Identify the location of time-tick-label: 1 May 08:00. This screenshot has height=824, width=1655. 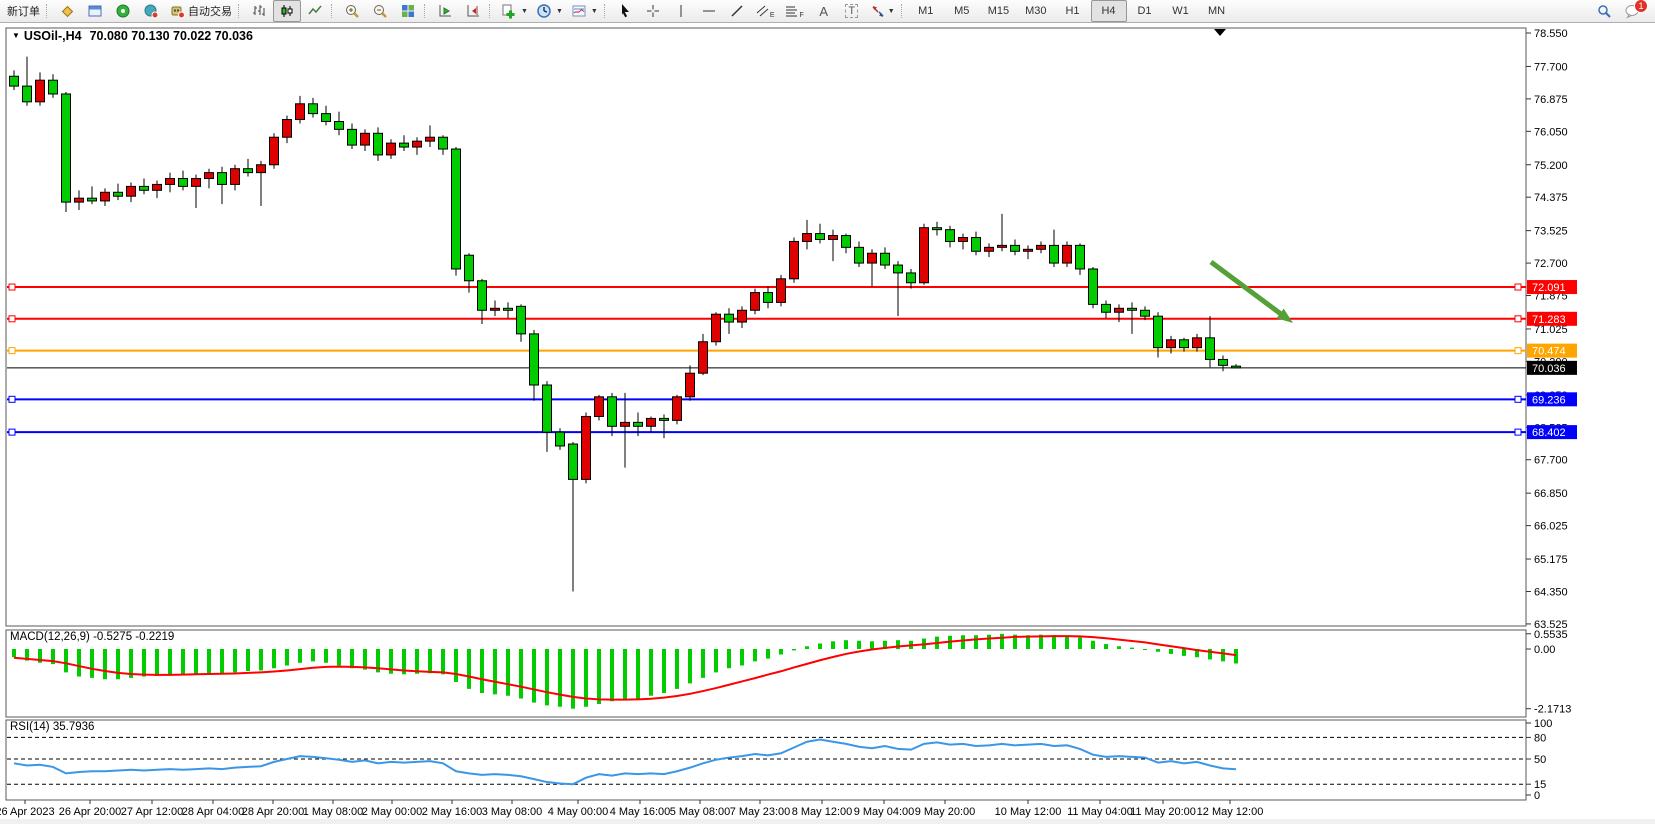
(333, 812).